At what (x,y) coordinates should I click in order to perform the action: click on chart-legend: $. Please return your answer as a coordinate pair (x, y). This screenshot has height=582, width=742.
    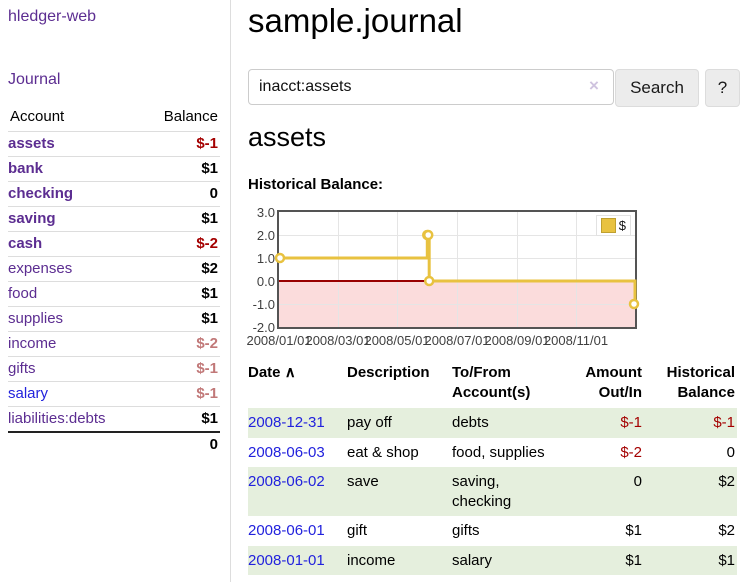
    Looking at the image, I should click on (613, 225).